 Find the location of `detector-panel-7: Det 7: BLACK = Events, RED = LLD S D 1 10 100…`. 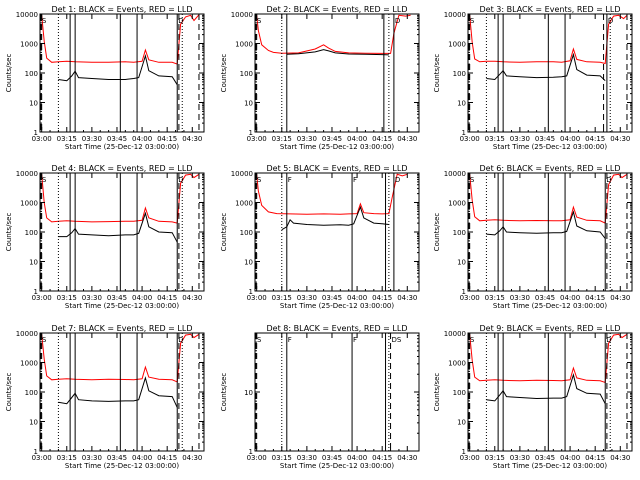

detector-panel-7: Det 7: BLACK = Events, RED = LLD S D 1 10 100… is located at coordinates (105, 397).